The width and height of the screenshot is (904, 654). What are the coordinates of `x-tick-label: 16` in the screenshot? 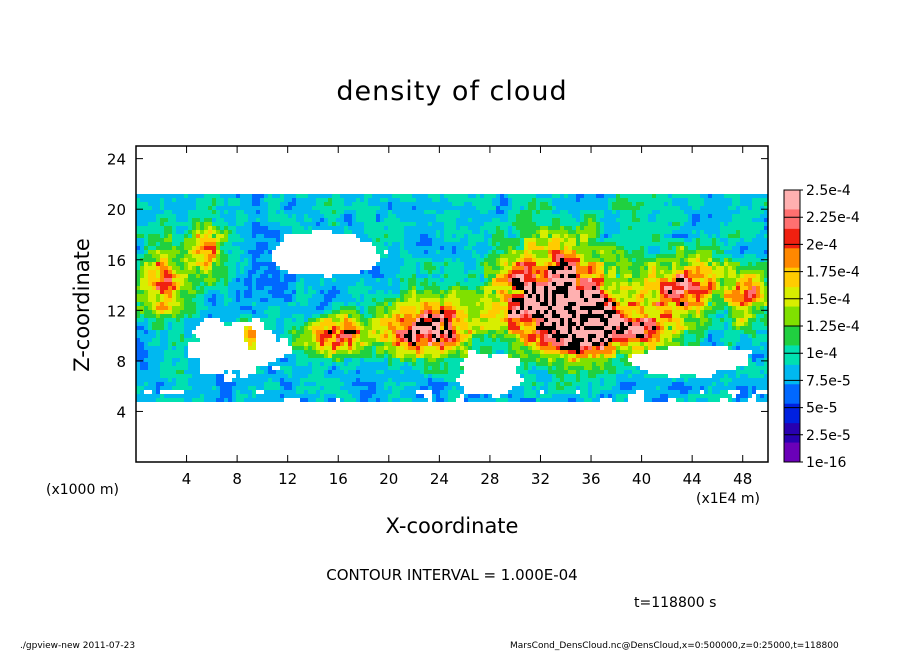 It's located at (338, 479).